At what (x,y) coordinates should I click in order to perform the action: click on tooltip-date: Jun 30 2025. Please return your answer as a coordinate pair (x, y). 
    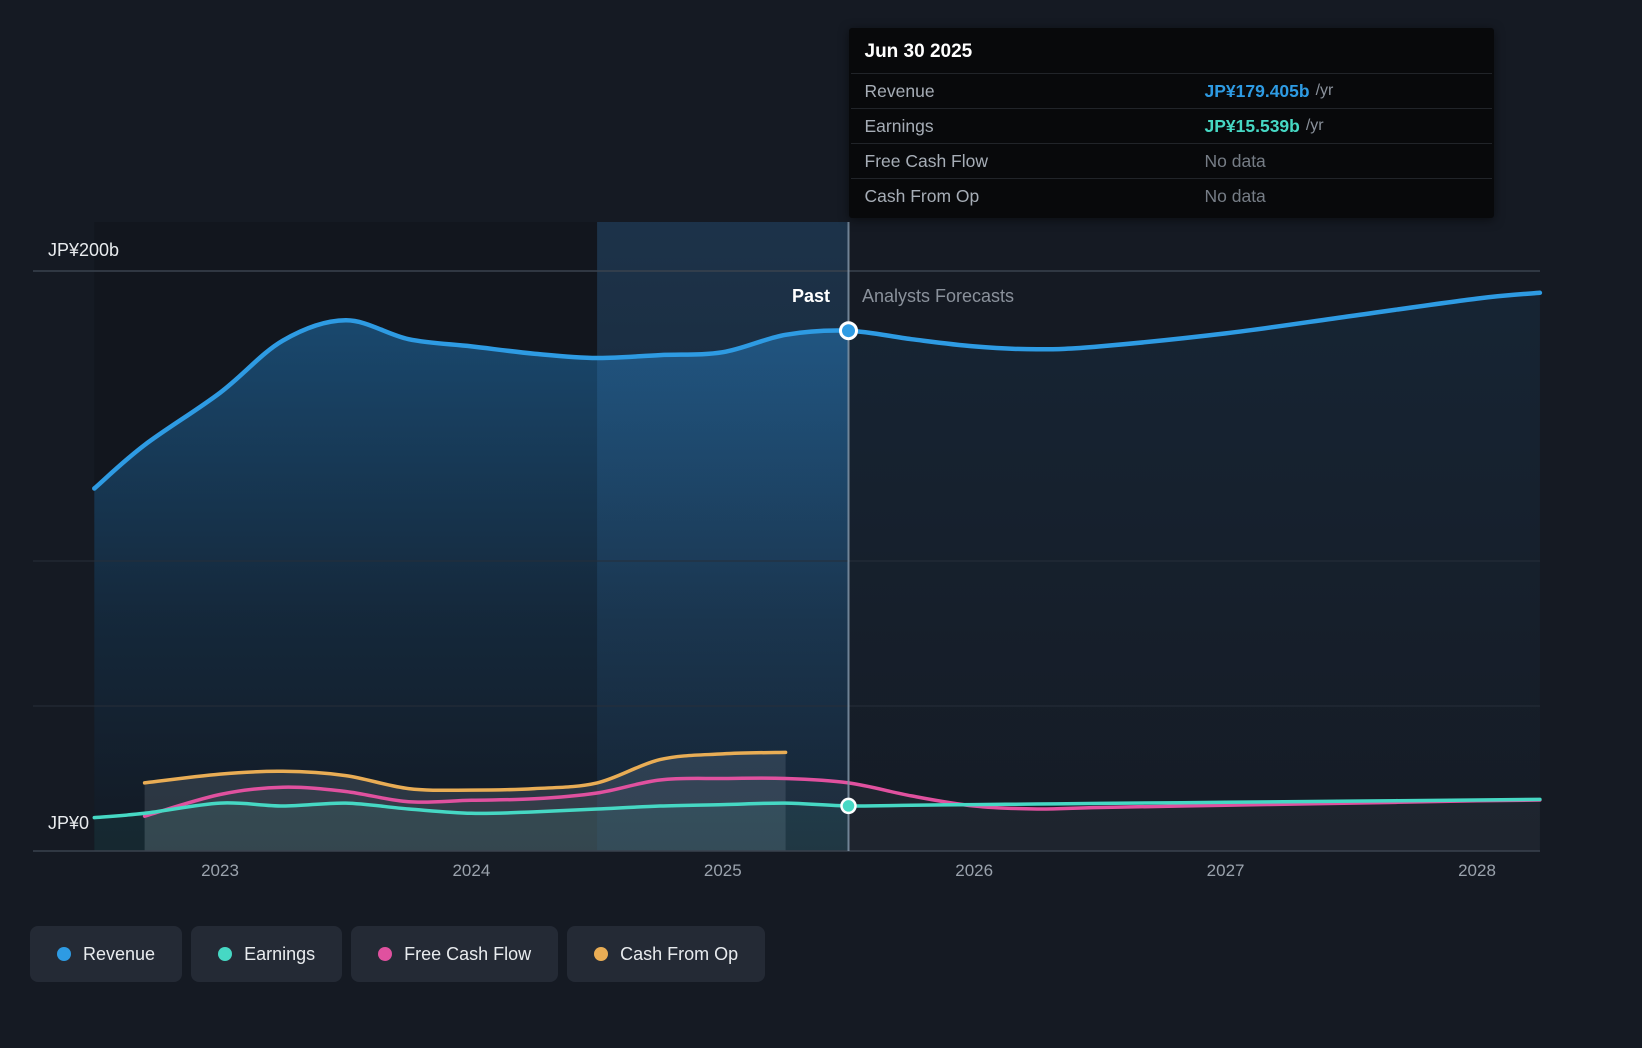
    Looking at the image, I should click on (918, 51).